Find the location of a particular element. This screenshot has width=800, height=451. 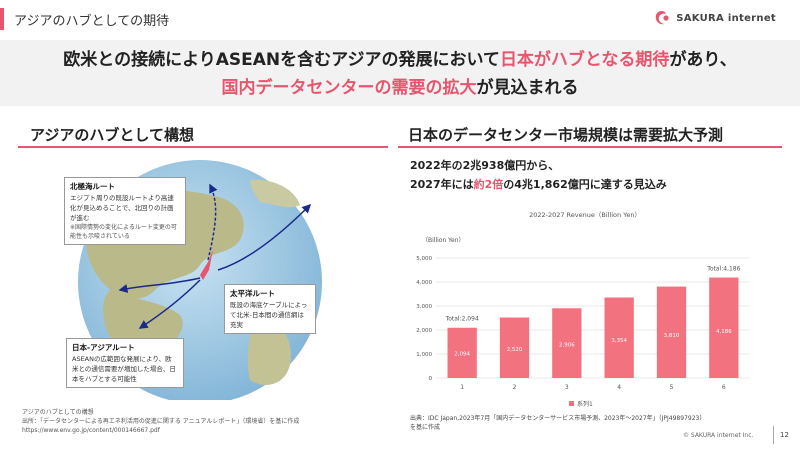

pacific-route-line is located at coordinates (264, 237).